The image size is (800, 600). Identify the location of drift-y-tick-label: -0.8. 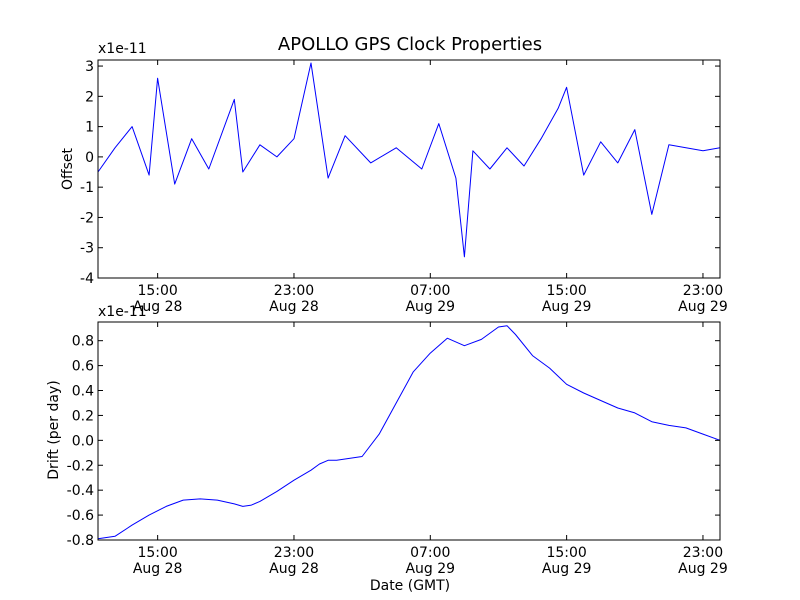
(80, 541).